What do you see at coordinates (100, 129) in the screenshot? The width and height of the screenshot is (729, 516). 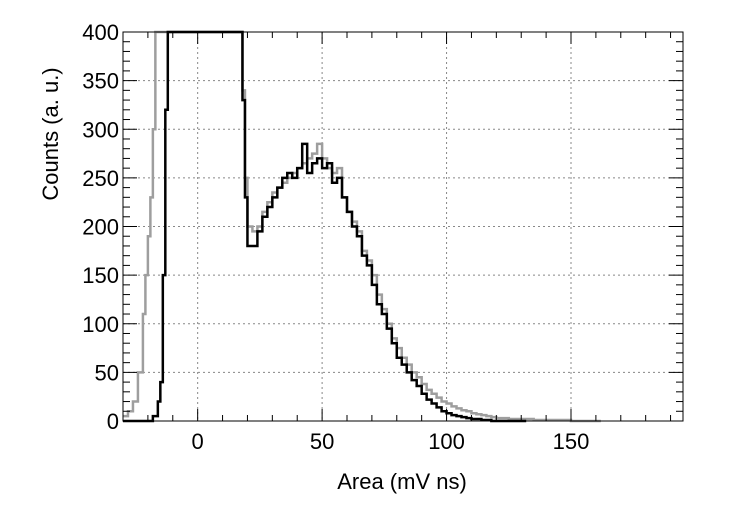 I see `y-tick-label: 300` at bounding box center [100, 129].